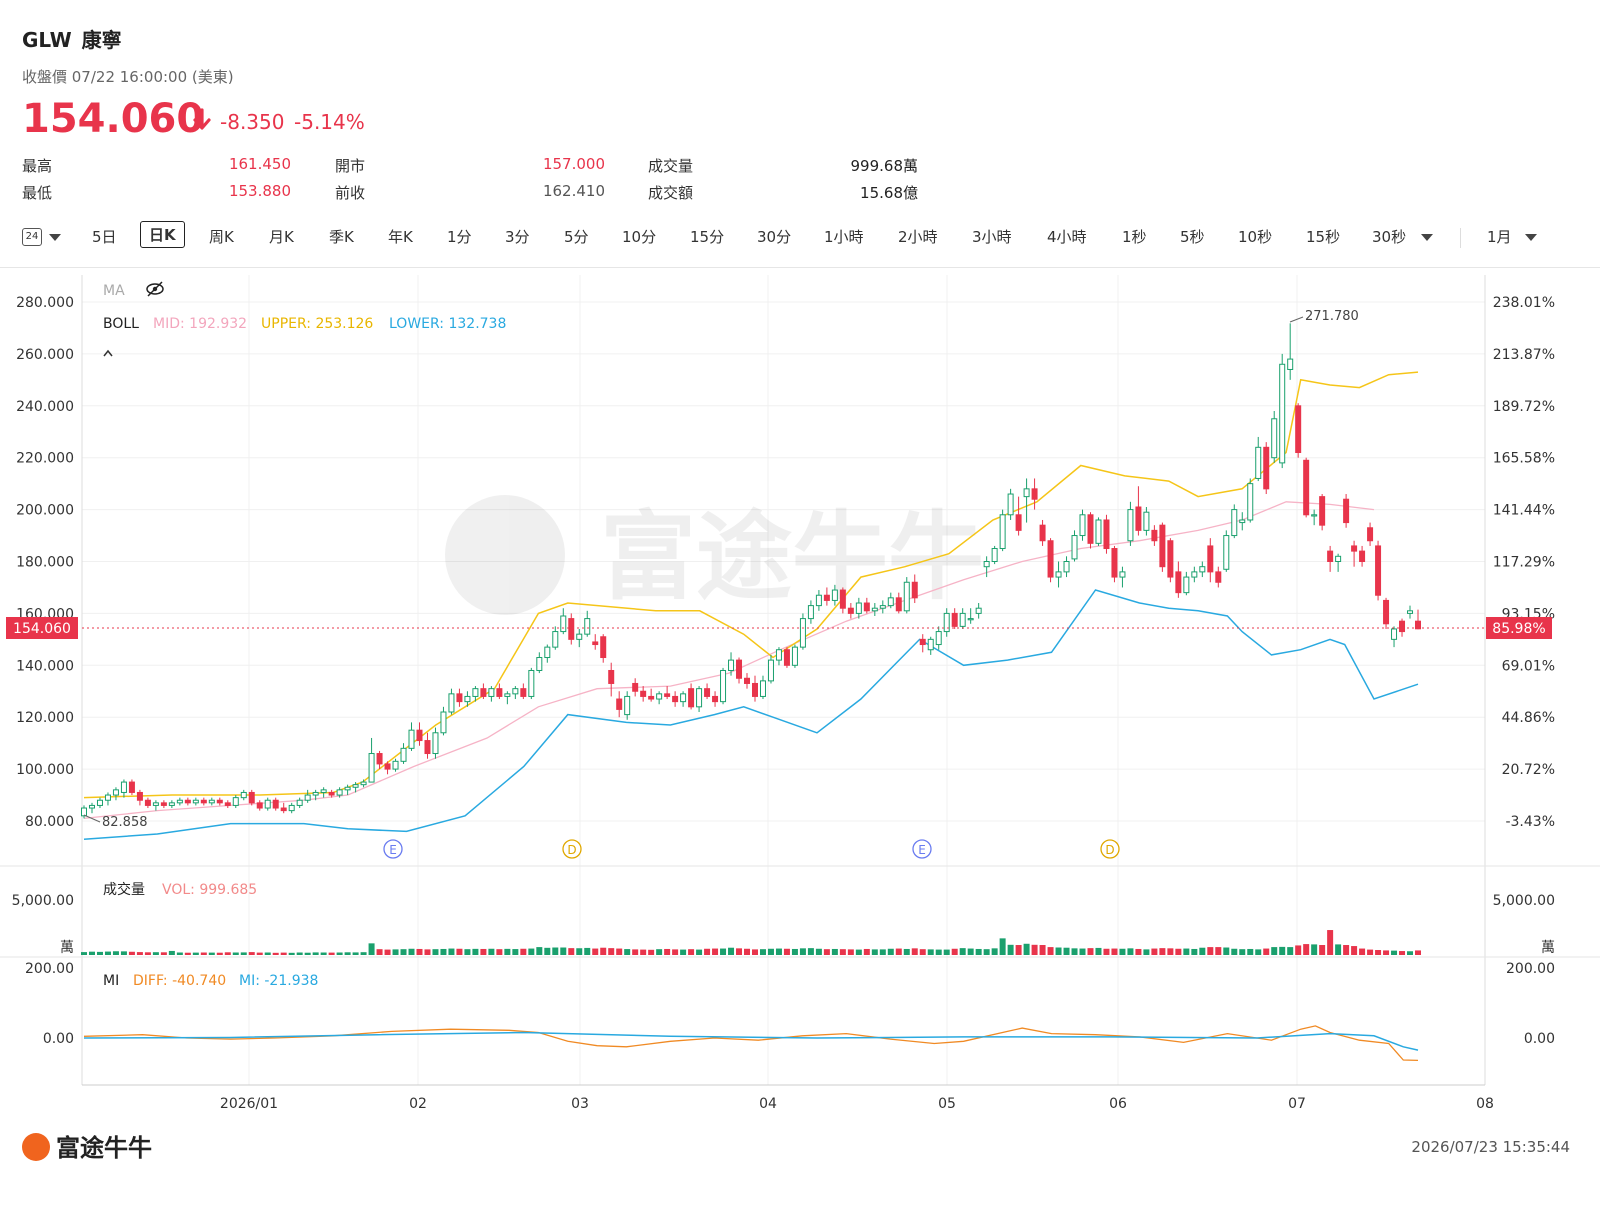  Describe the element at coordinates (918, 237) in the screenshot. I see `tab-13: 2小時` at that location.